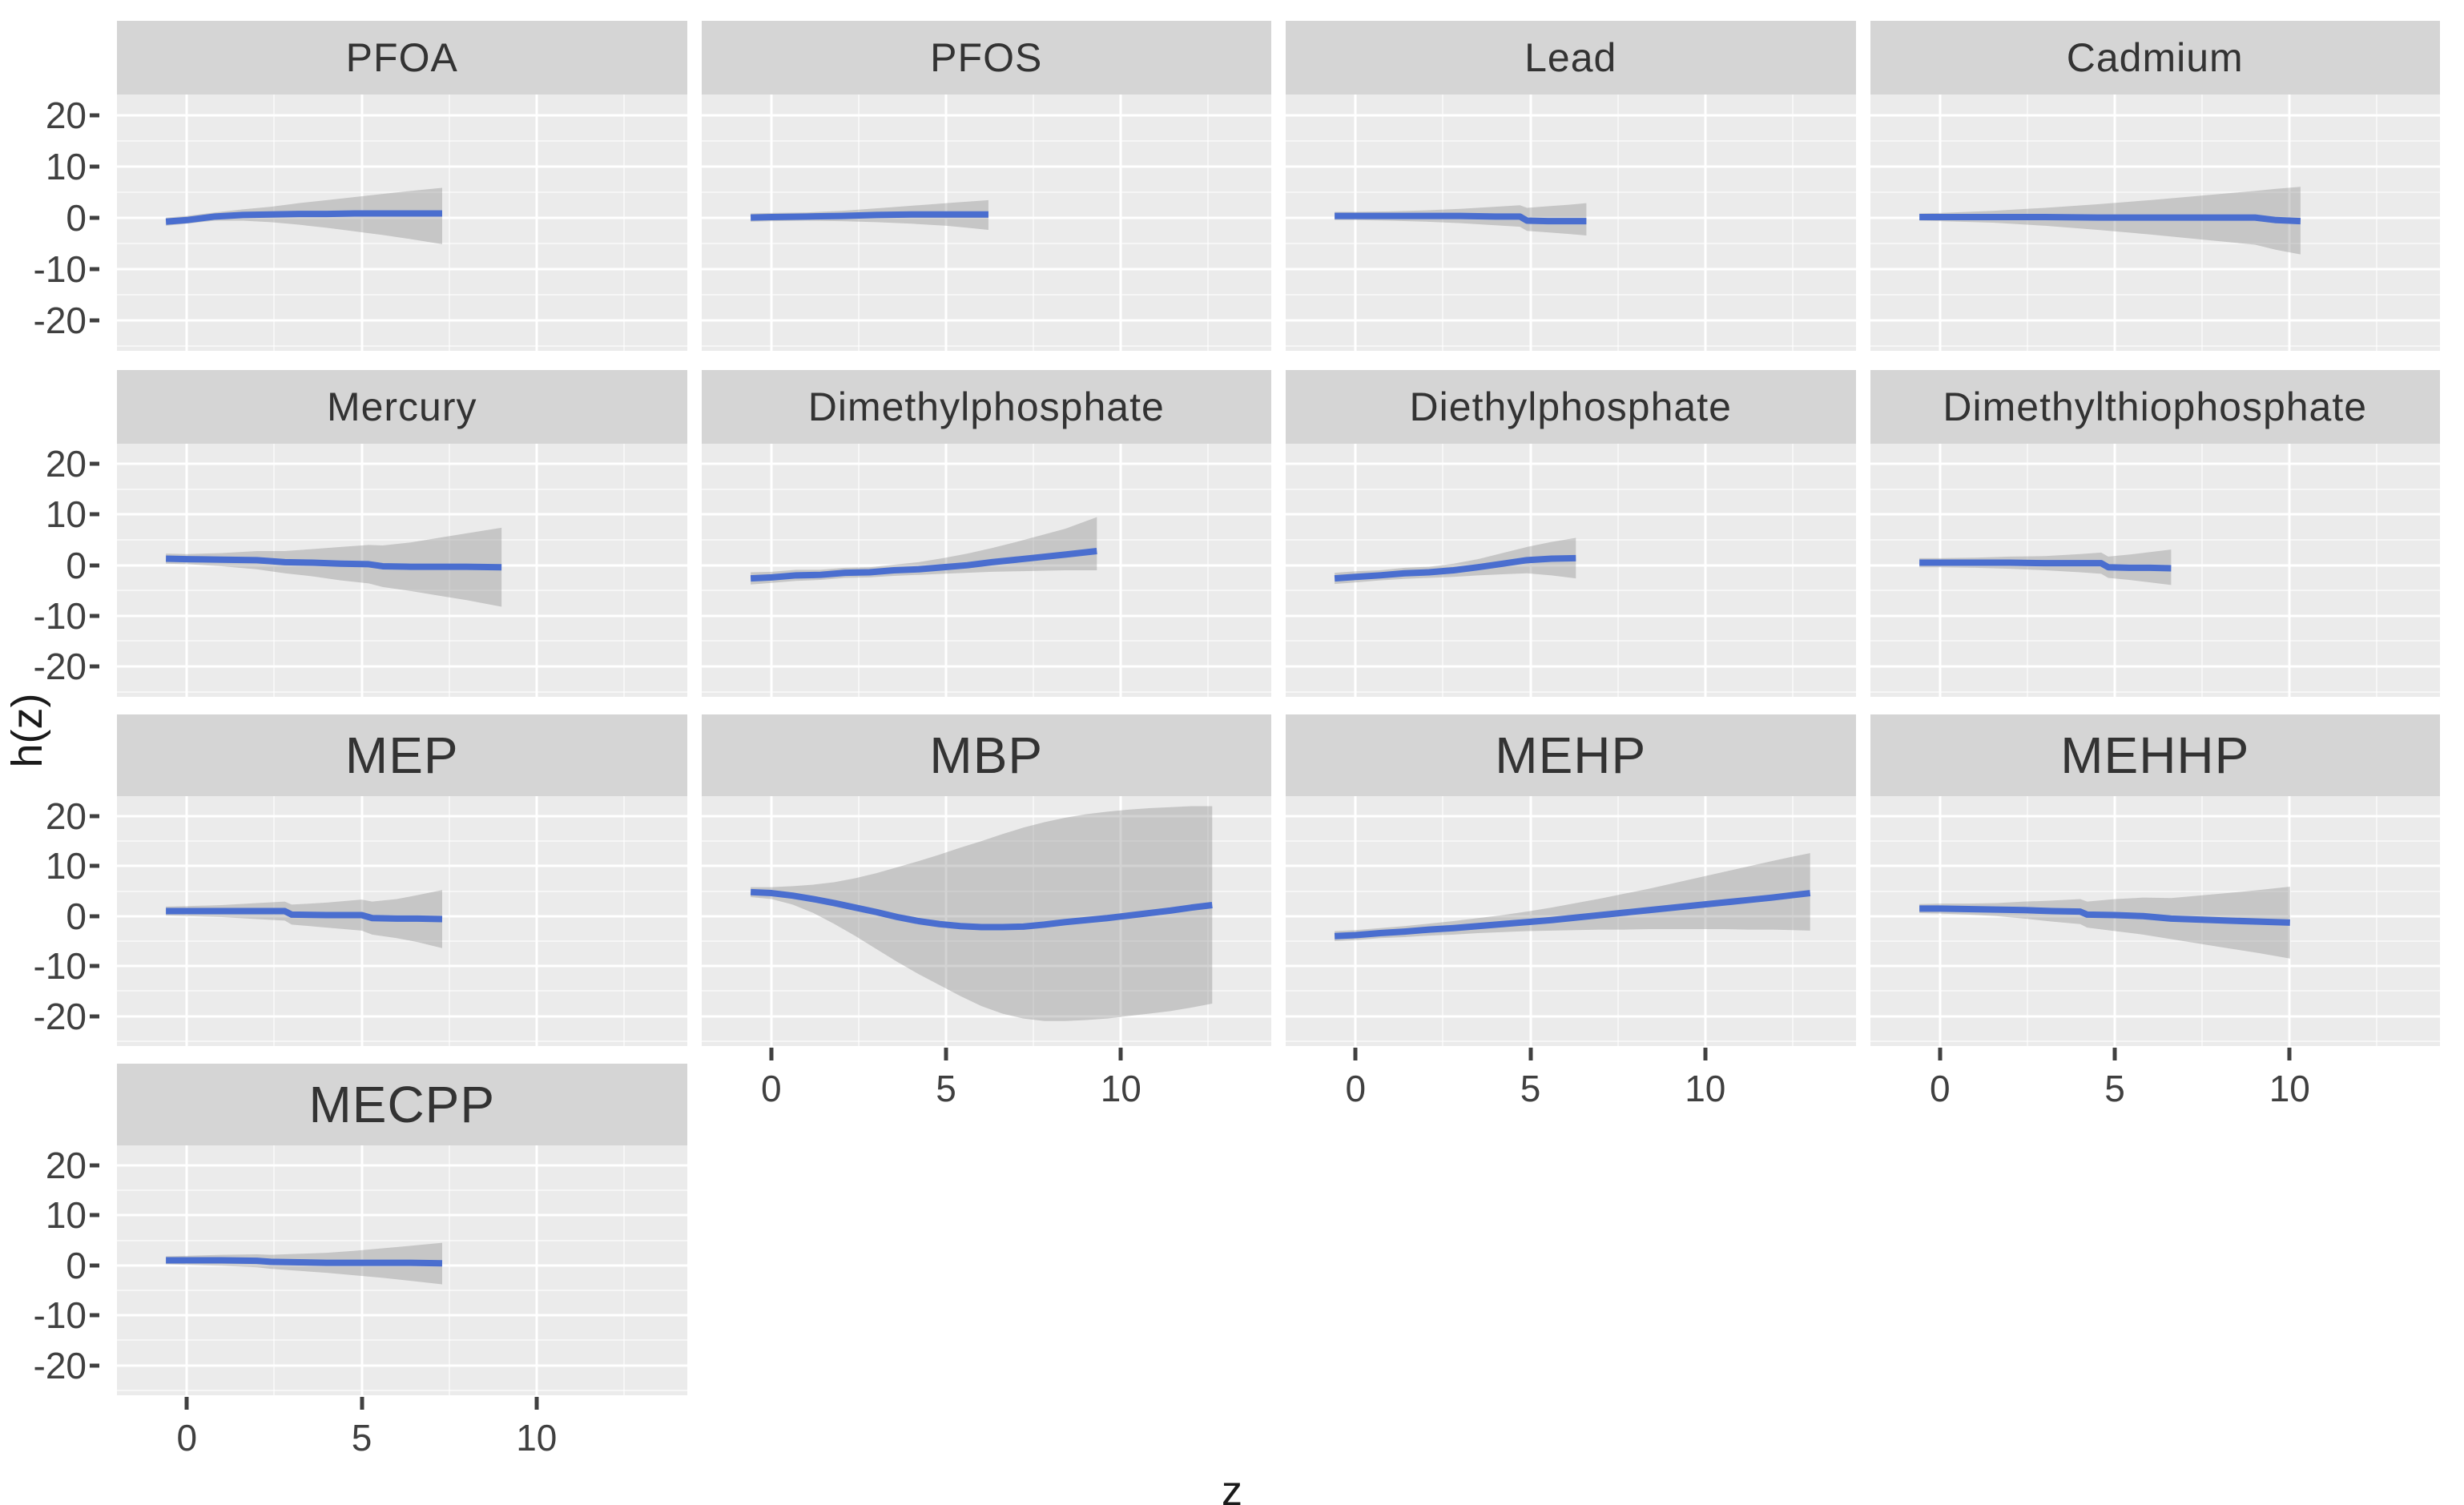 The height and width of the screenshot is (1505, 2464). I want to click on facet-panel-diethylphosphate: Diethylphosphate, so click(1571, 533).